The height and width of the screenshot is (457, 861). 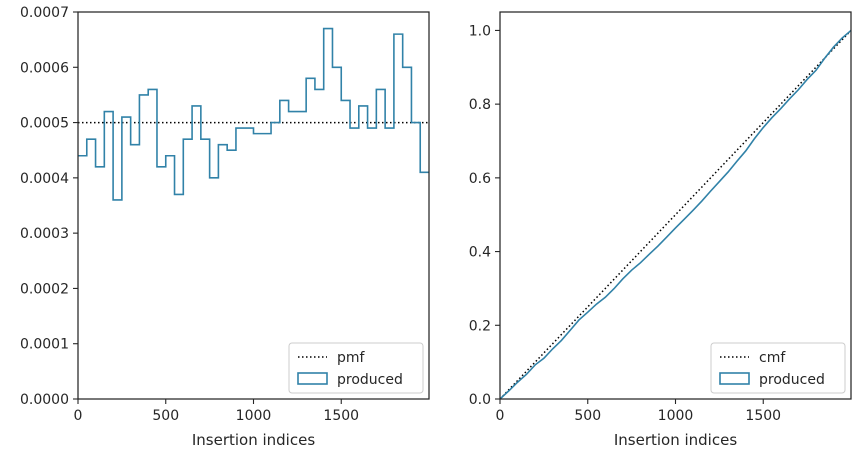 I want to click on y-tick-label: 0.0000, so click(x=44, y=400).